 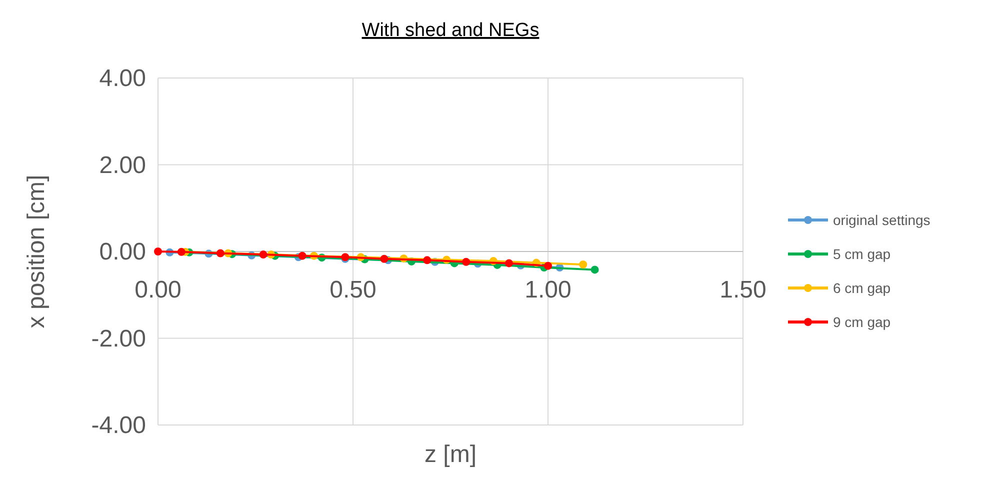 What do you see at coordinates (122, 165) in the screenshot?
I see `y-tick-label: 2.00` at bounding box center [122, 165].